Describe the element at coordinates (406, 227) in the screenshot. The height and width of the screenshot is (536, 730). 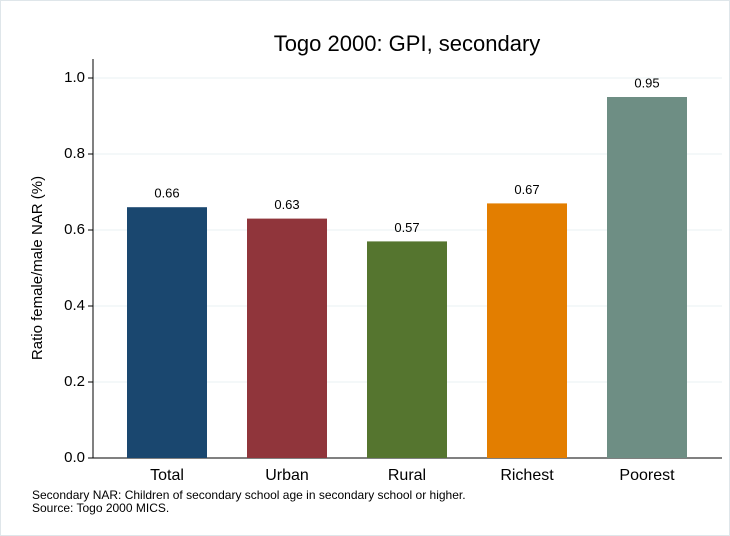
I see `data-label: 0.57` at that location.